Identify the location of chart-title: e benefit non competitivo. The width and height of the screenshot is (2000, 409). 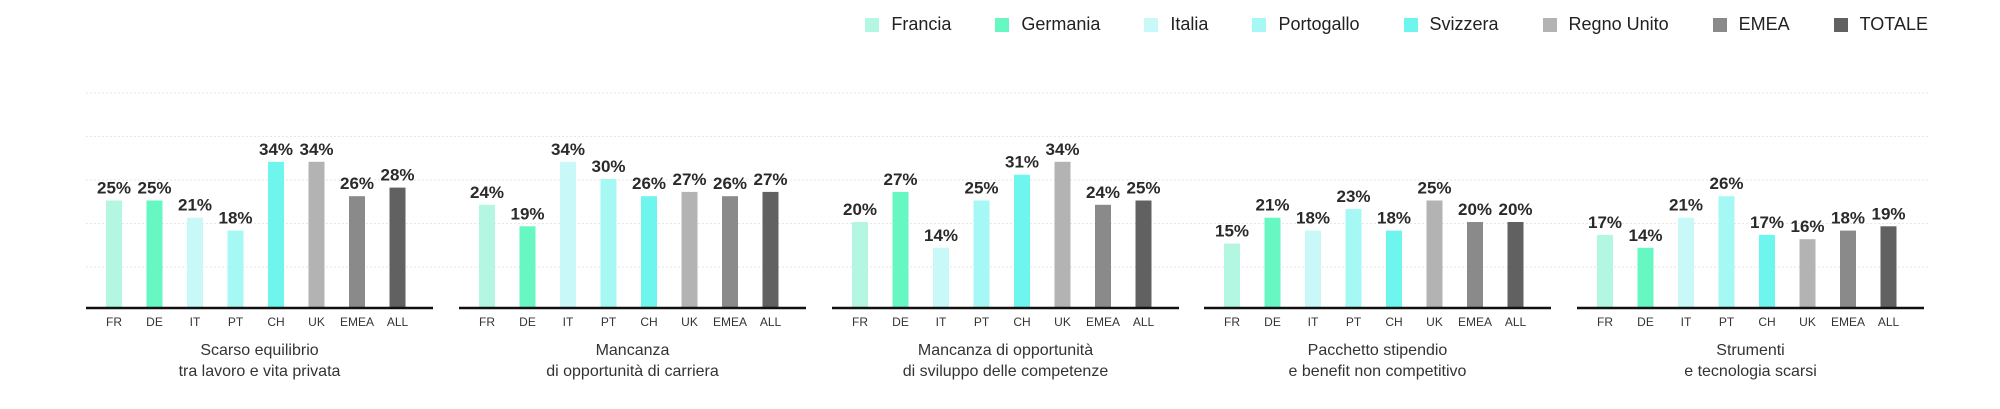
(1378, 371).